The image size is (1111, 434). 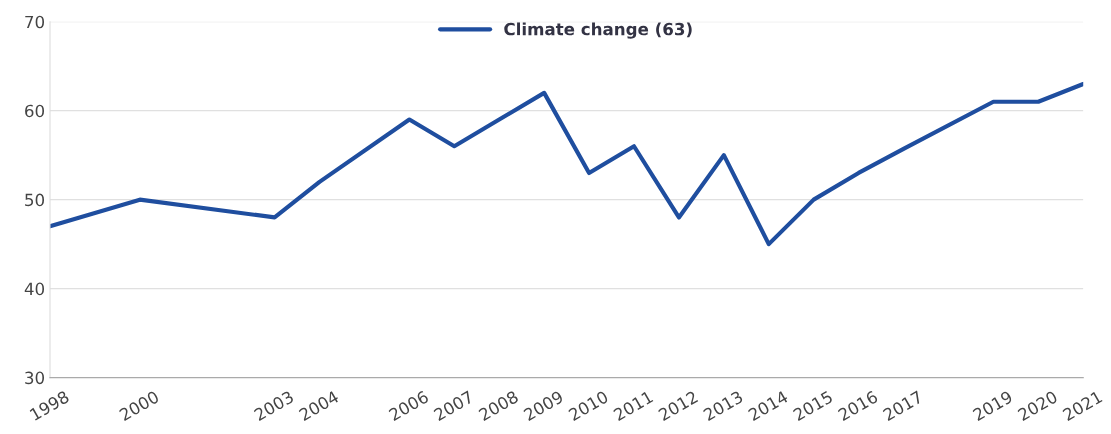 I want to click on y-tick-label: 40, so click(x=34, y=289).